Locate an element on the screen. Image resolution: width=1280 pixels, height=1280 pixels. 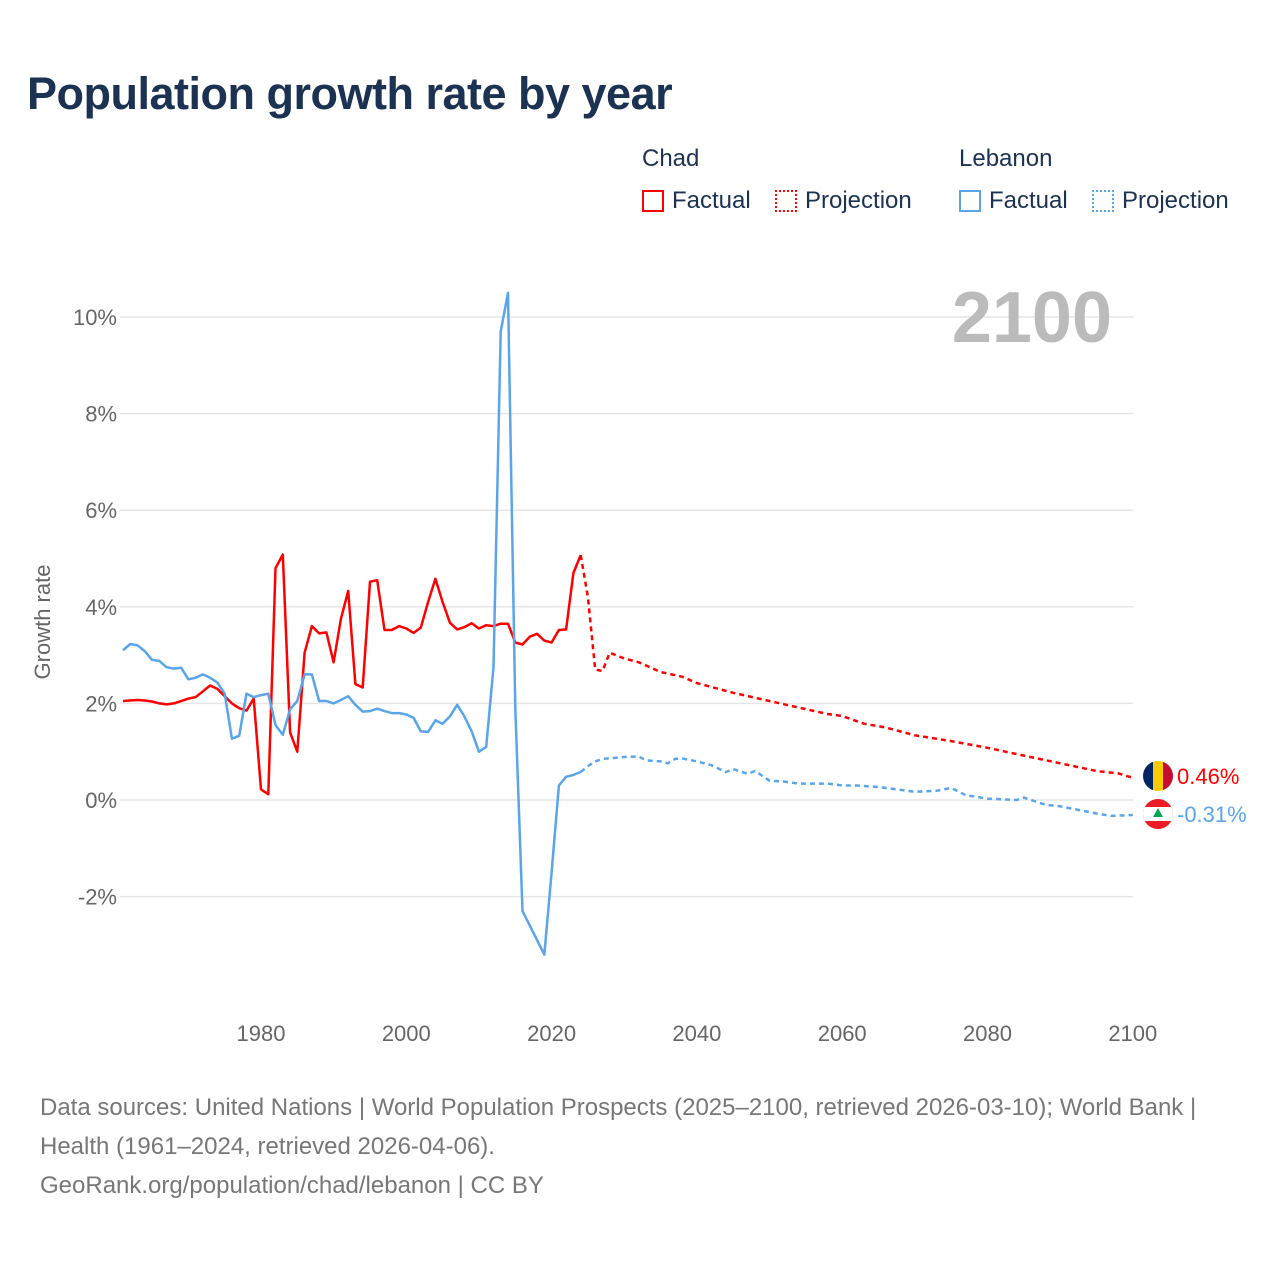
legend-chad-projection: Projection is located at coordinates (843, 201).